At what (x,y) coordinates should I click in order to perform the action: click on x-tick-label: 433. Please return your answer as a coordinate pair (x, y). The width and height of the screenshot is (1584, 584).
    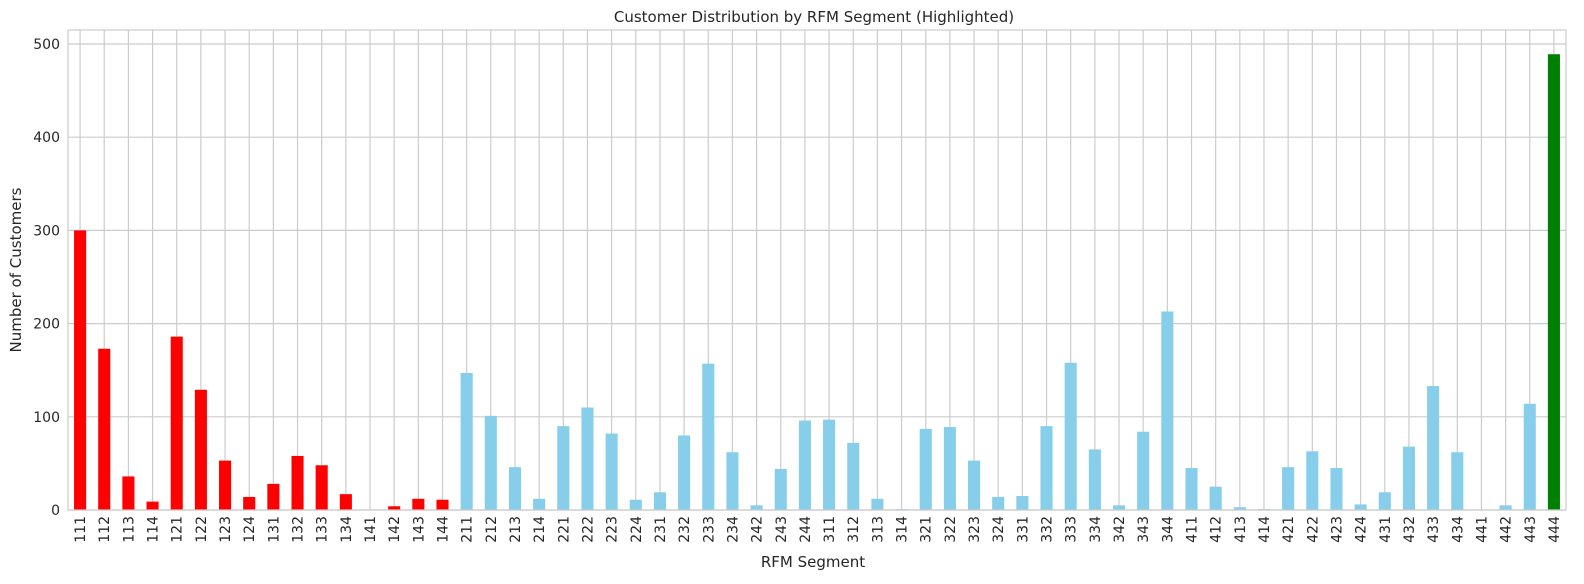
    Looking at the image, I should click on (1434, 529).